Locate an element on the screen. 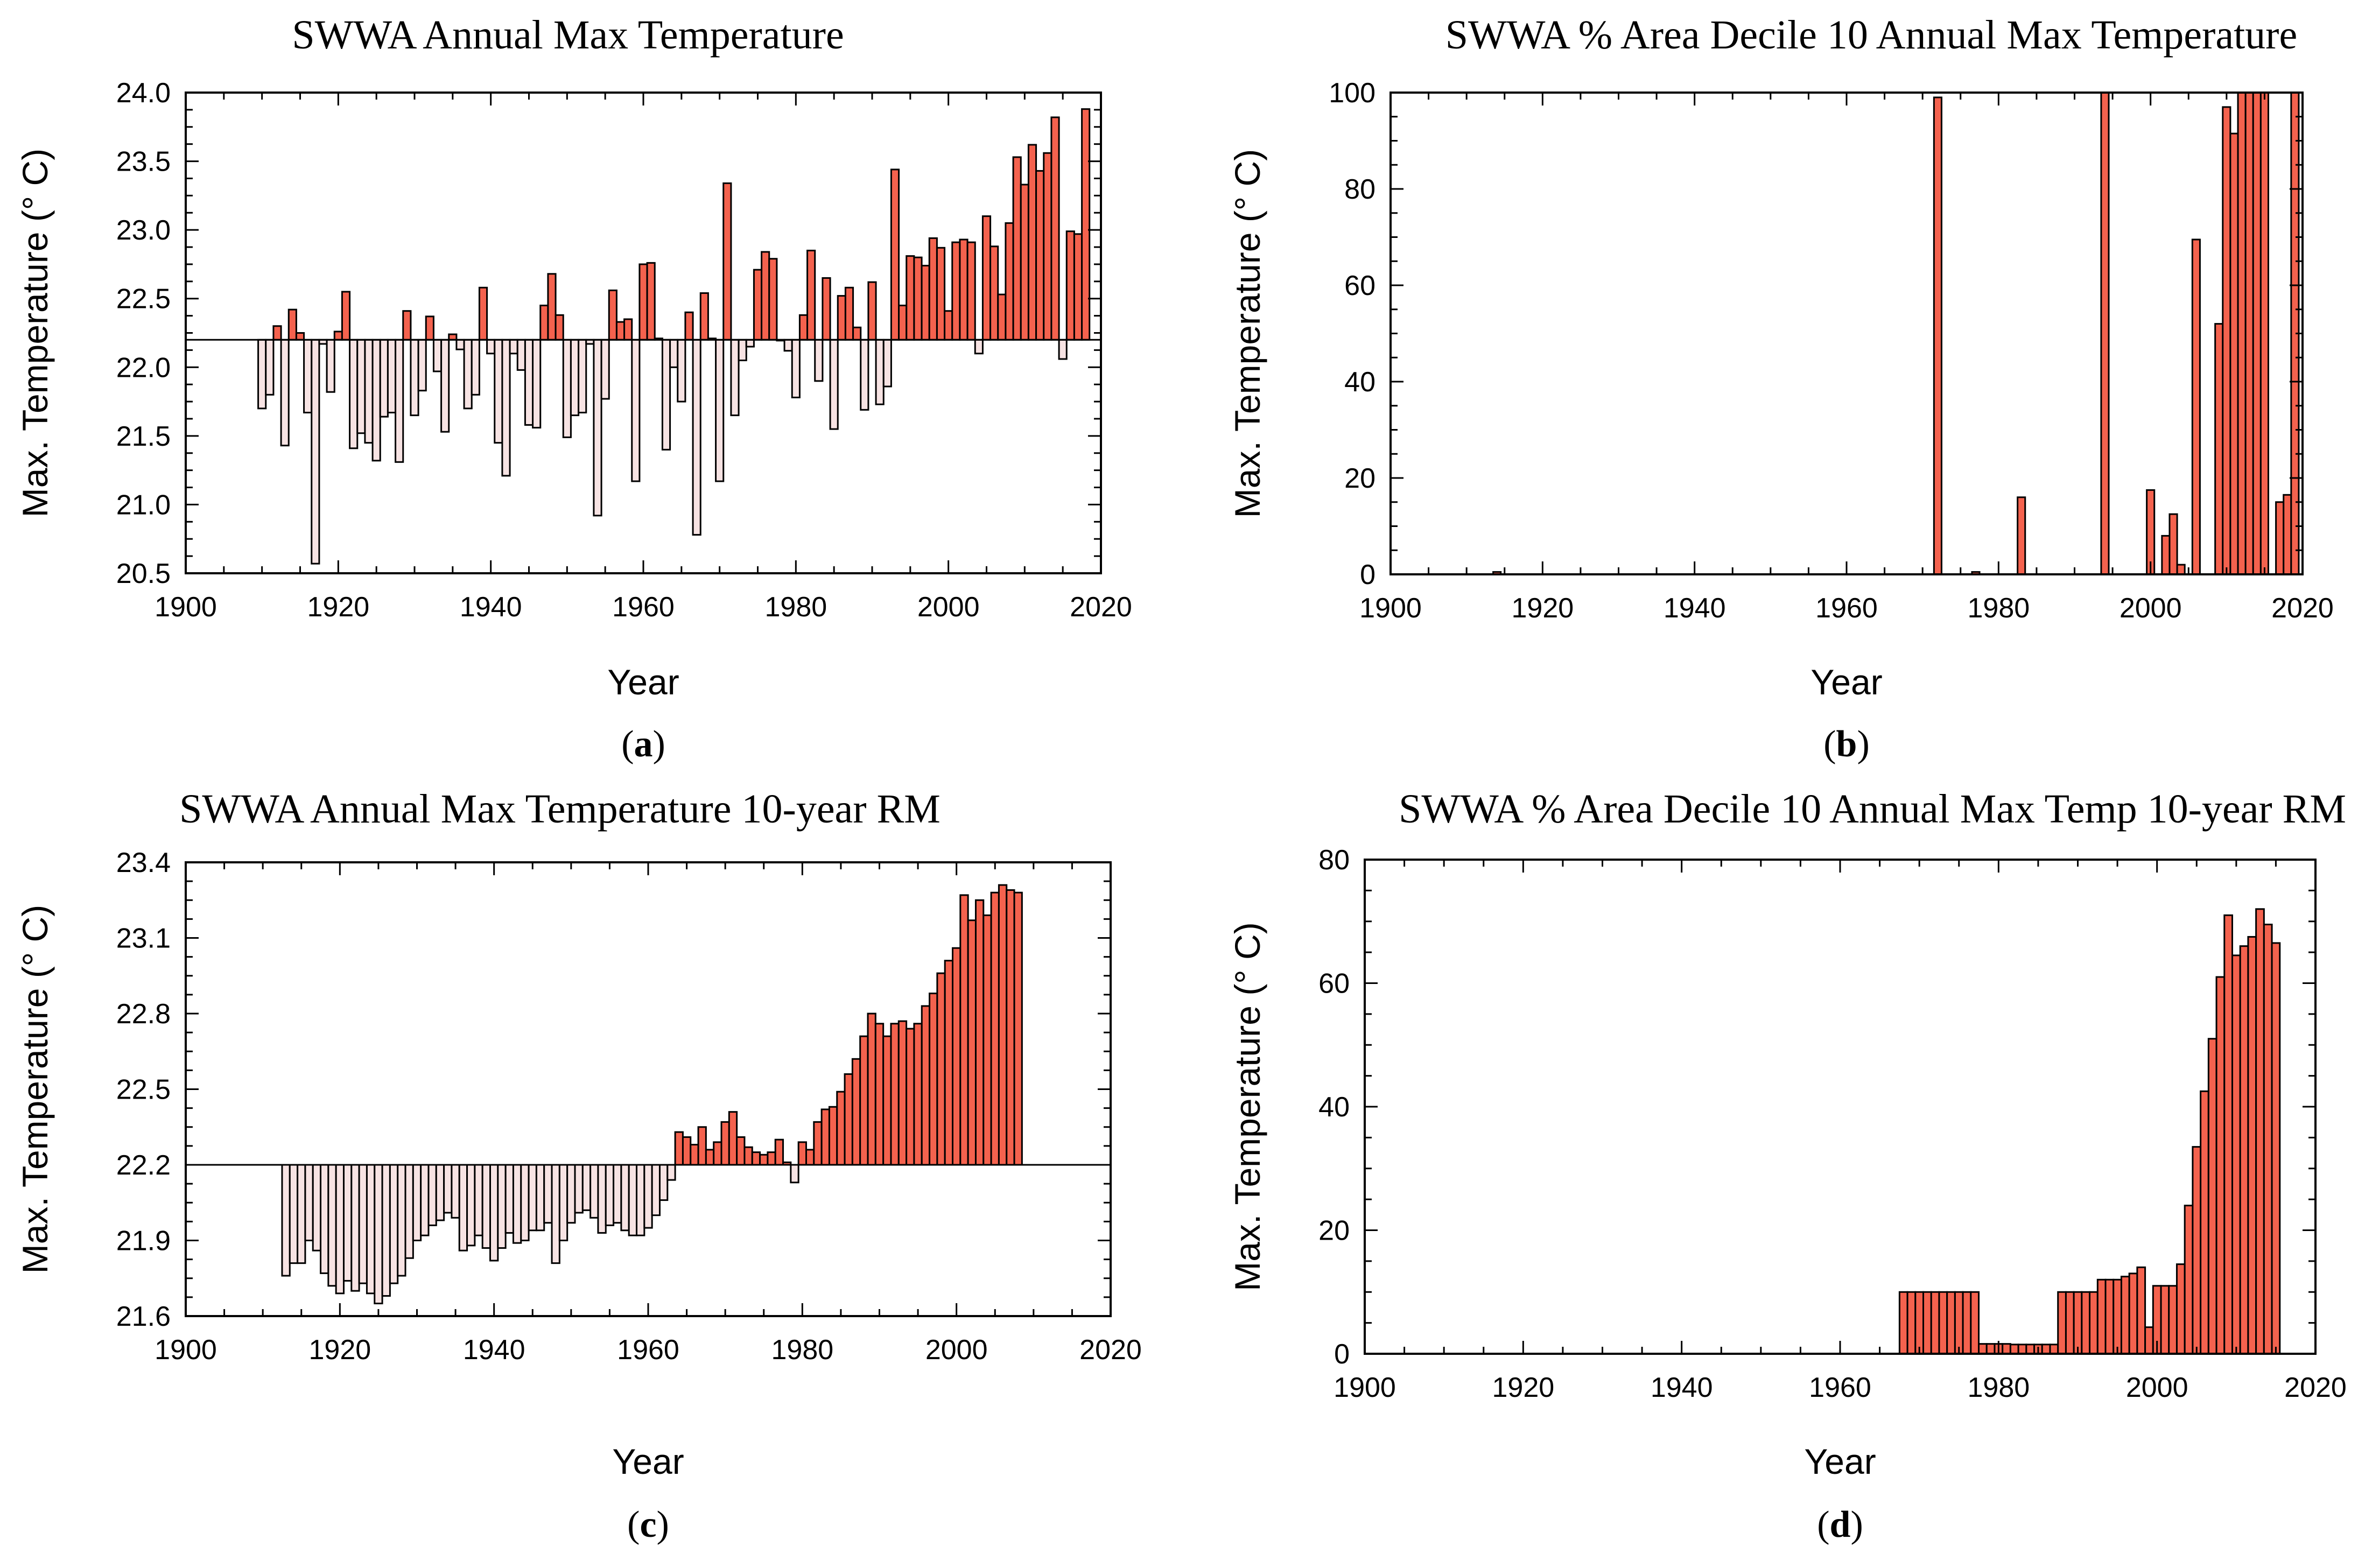 Image resolution: width=2365 pixels, height=1568 pixels. y-tick-label: 80 is located at coordinates (1360, 189).